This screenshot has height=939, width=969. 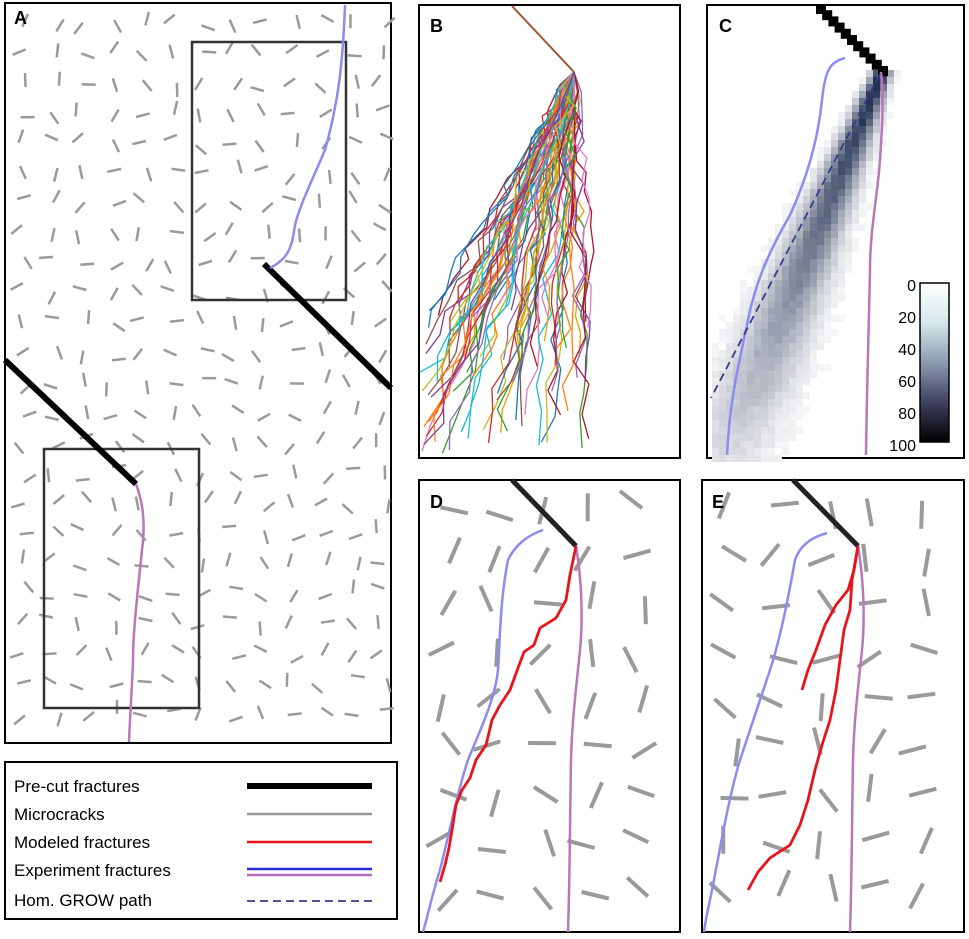 What do you see at coordinates (833, 21) in the screenshot?
I see `precut-pixel` at bounding box center [833, 21].